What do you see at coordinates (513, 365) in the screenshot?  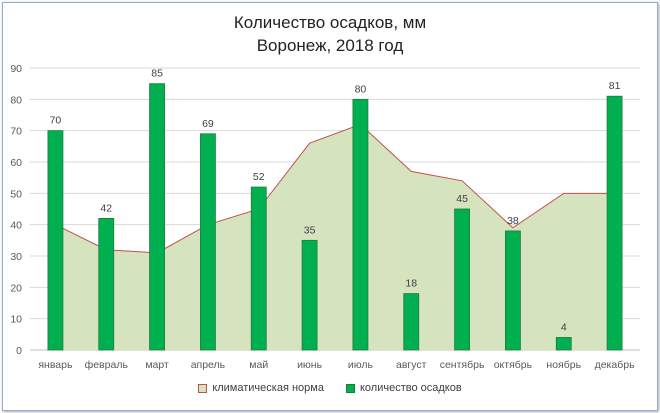 I see `x-tick-label: октябрь` at bounding box center [513, 365].